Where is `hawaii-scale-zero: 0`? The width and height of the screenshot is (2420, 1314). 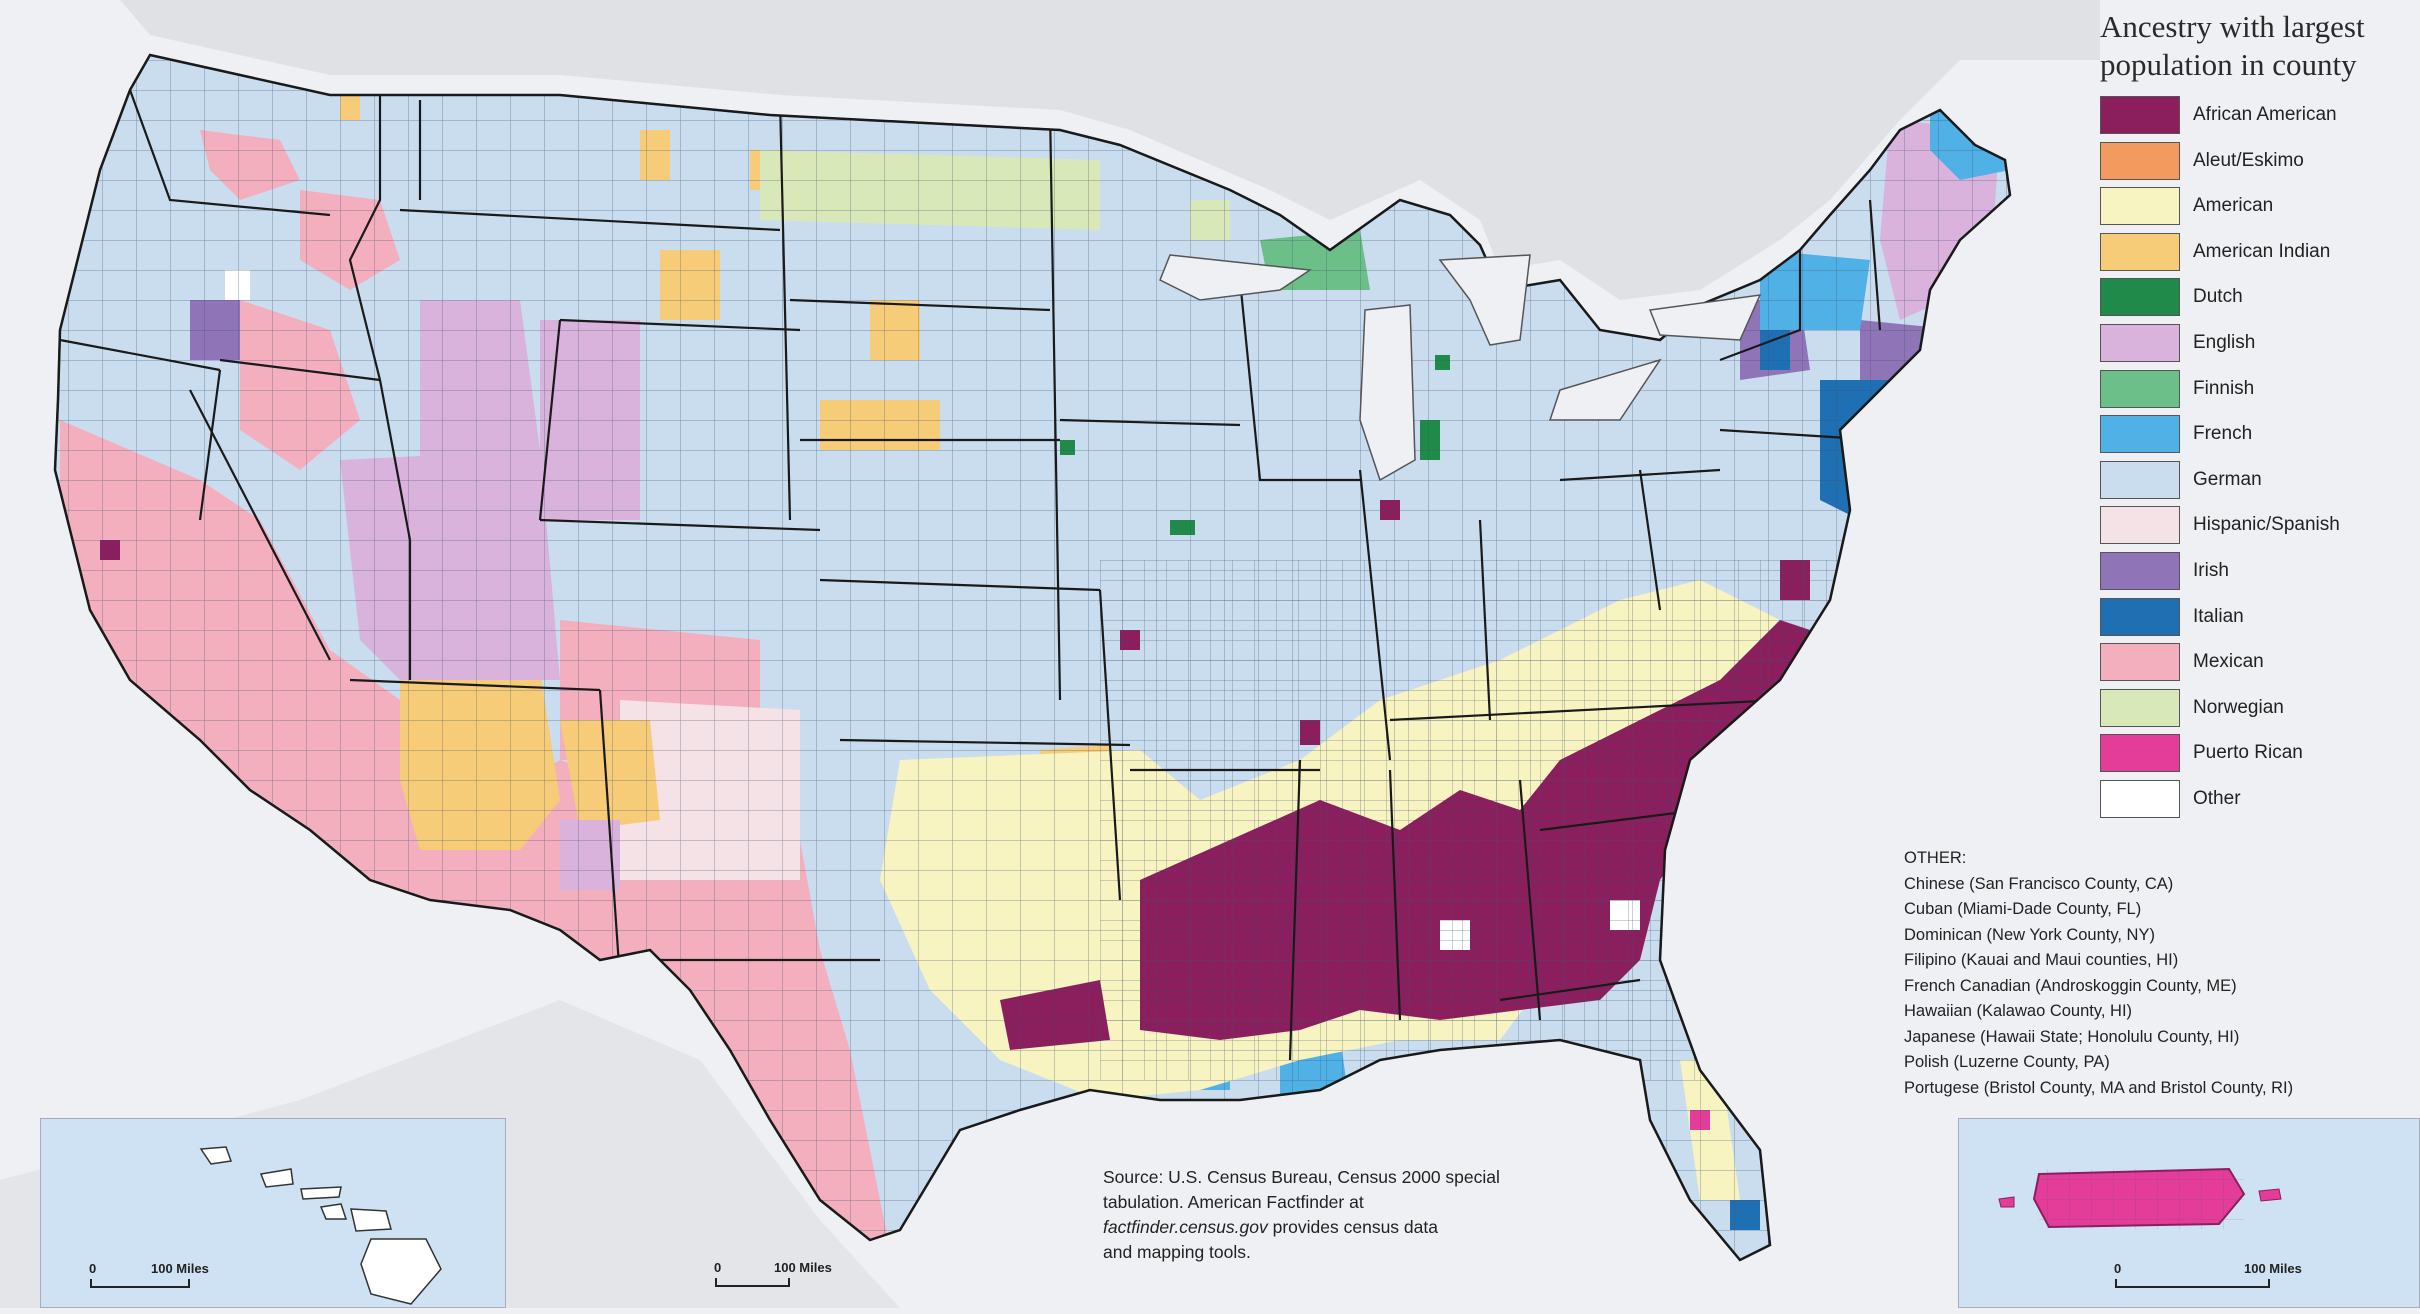
hawaii-scale-zero: 0 is located at coordinates (93, 1268).